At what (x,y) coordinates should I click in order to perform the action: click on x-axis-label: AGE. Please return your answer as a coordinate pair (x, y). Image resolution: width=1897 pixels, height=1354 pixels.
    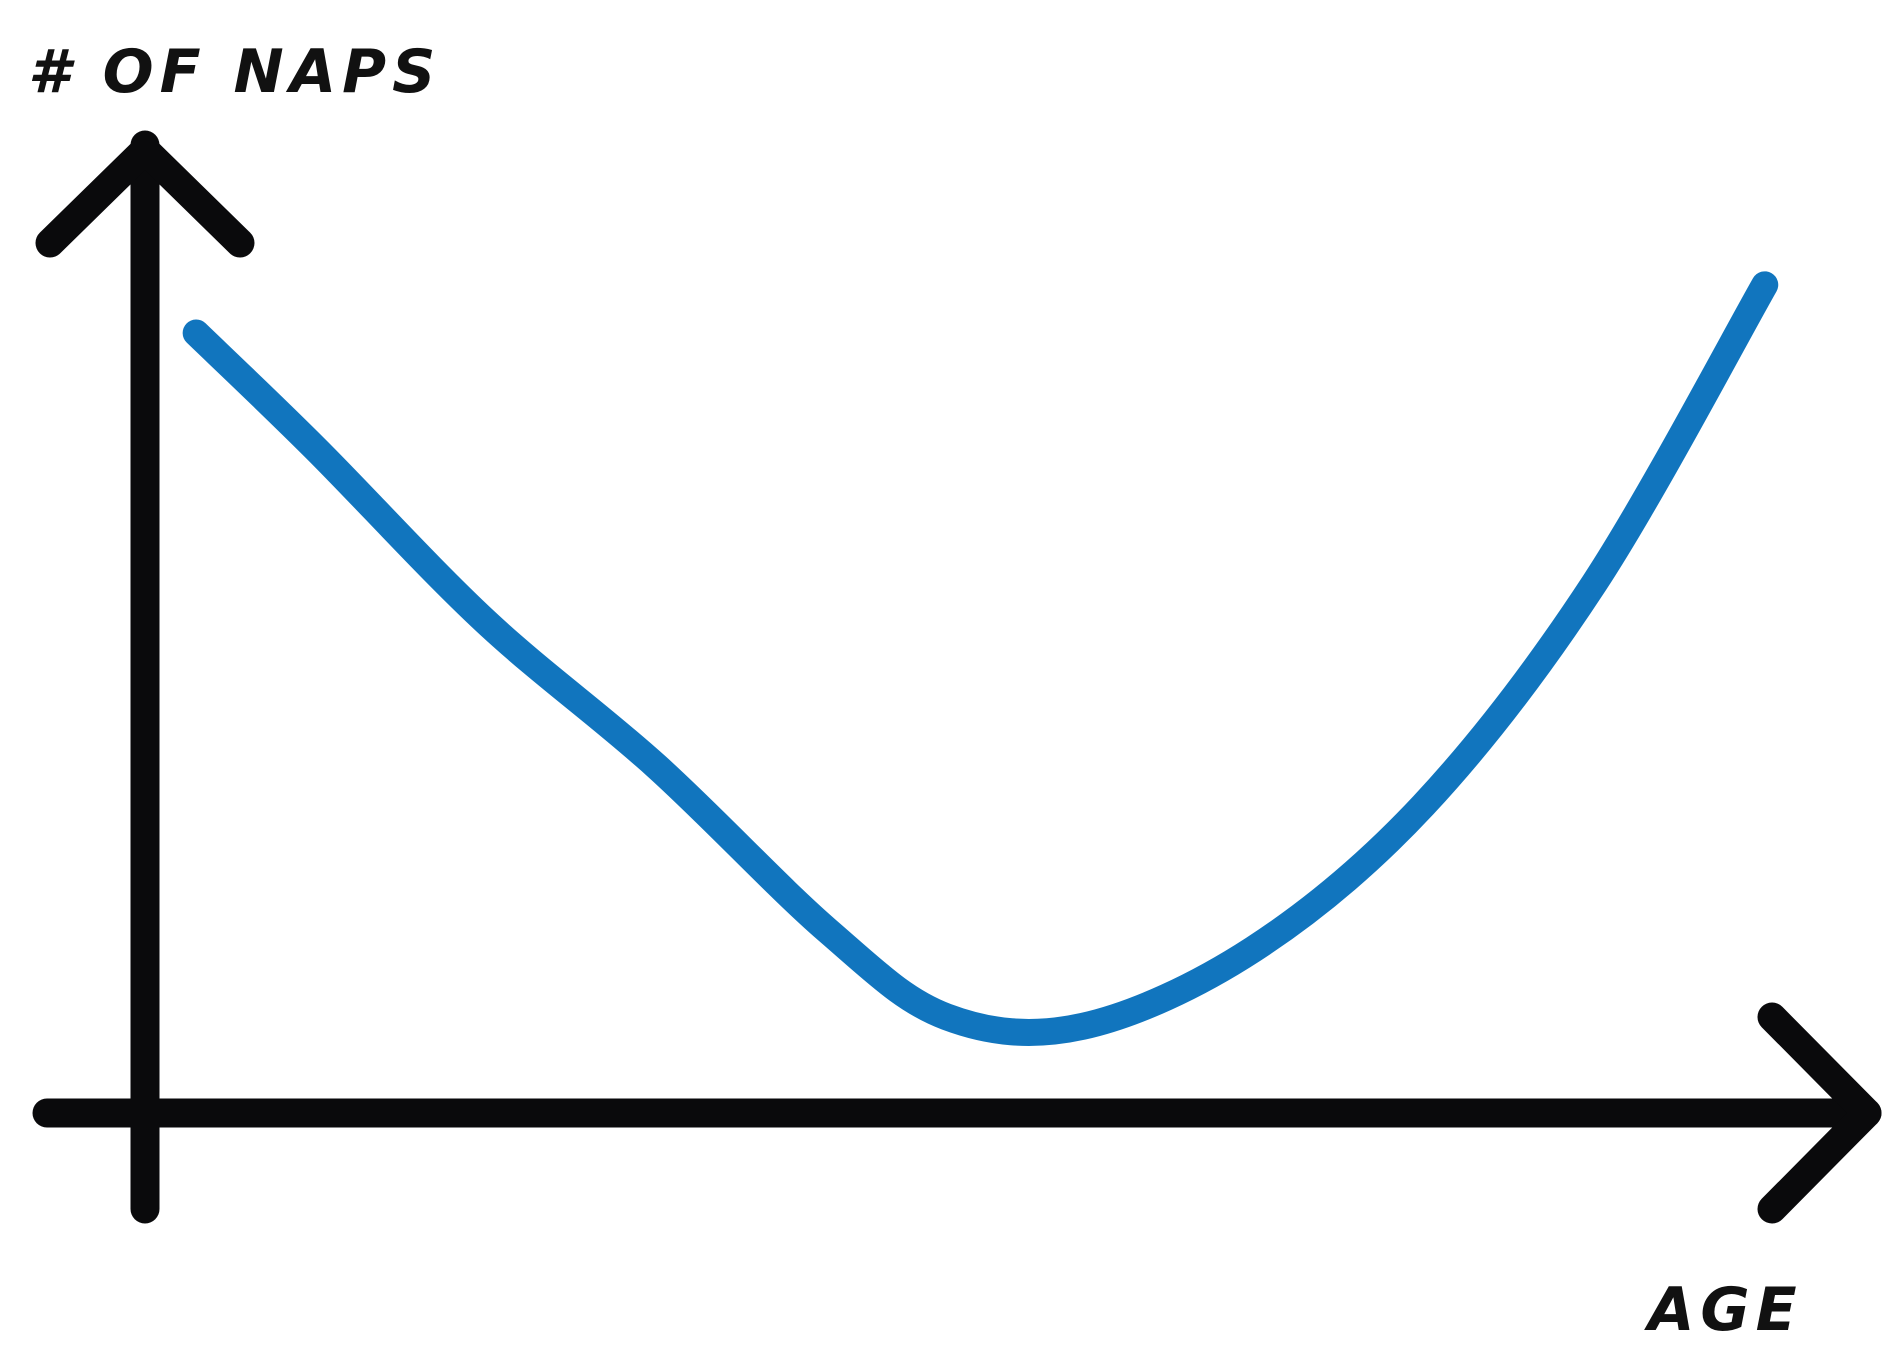
    Looking at the image, I should click on (1723, 1310).